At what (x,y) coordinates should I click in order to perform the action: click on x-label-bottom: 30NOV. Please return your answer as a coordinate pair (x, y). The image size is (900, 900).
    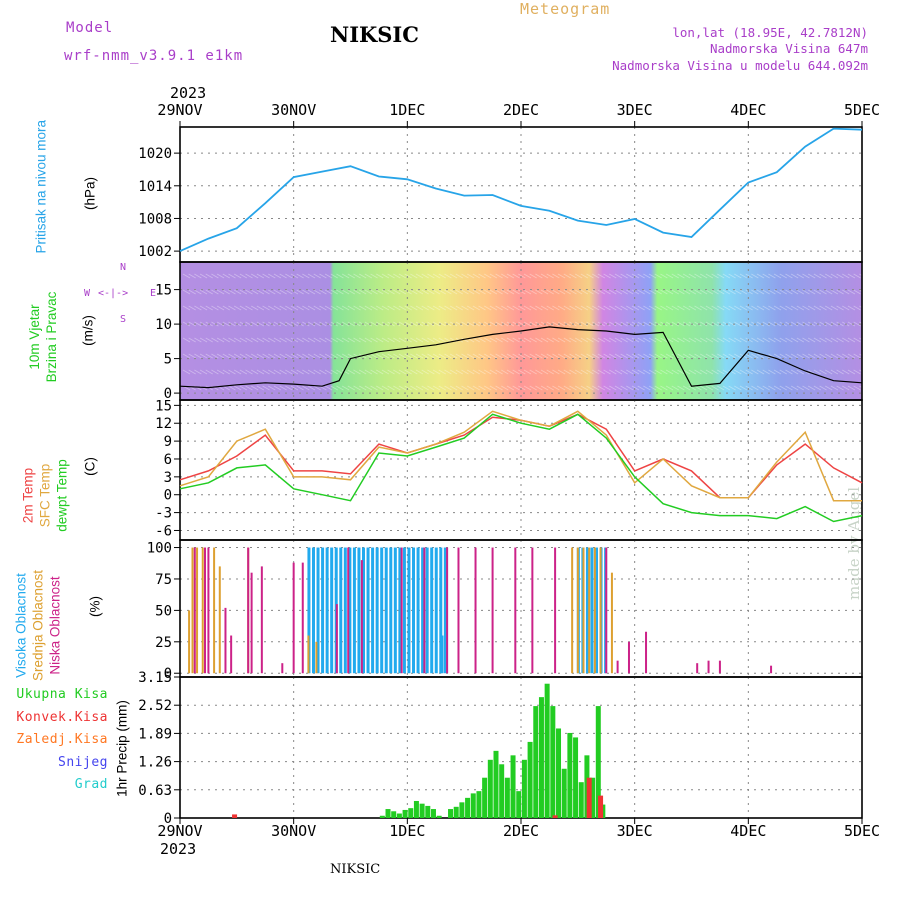
    Looking at the image, I should click on (293, 831).